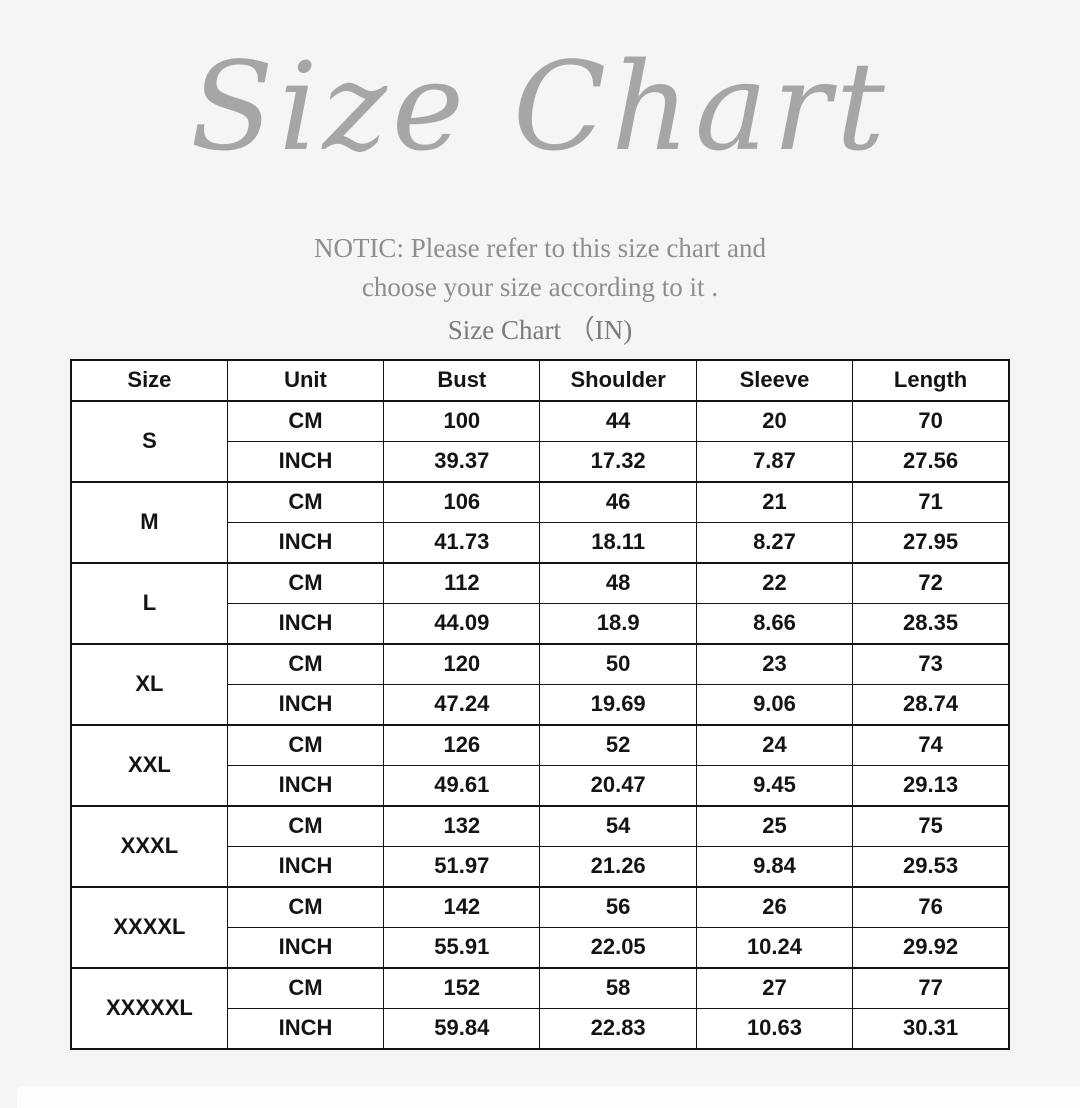 This screenshot has height=1108, width=1080. Describe the element at coordinates (931, 947) in the screenshot. I see `value-xxxxl-inch-length: 29.92` at that location.